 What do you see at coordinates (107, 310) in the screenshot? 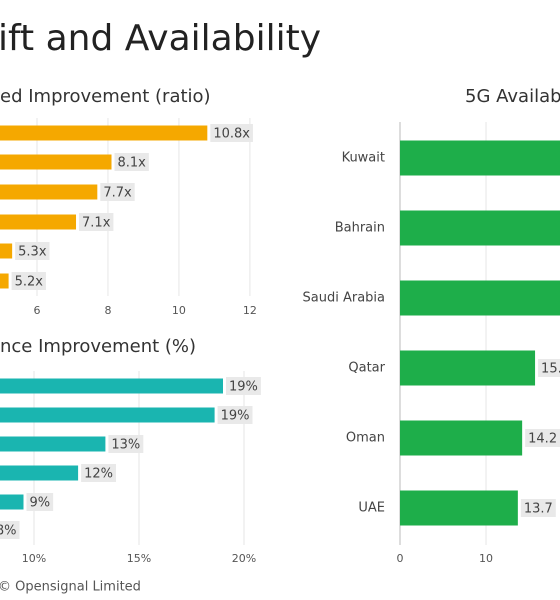
I see `x-tick-label: 8` at bounding box center [107, 310].